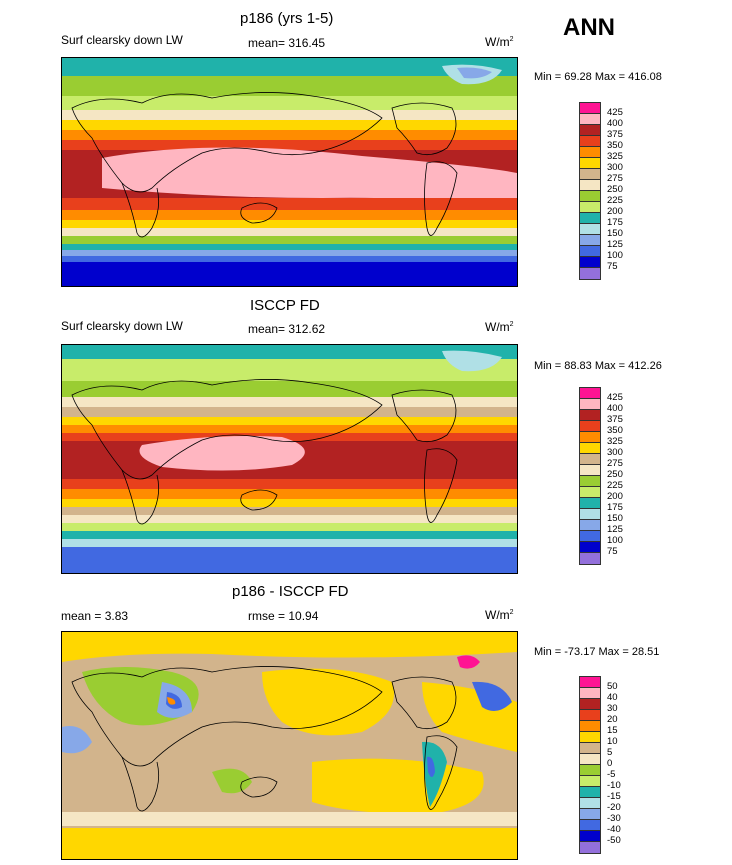 This screenshot has width=732, height=865. What do you see at coordinates (614, 840) in the screenshot?
I see `colorbar-tick-label: -50` at bounding box center [614, 840].